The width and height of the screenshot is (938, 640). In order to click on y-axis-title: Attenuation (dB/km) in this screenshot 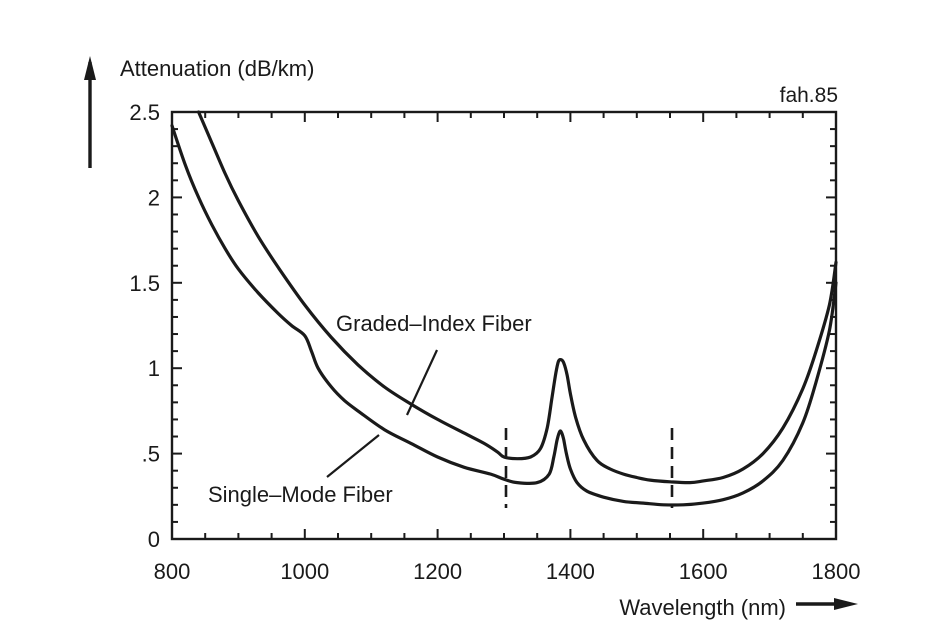, I will do `click(217, 68)`.